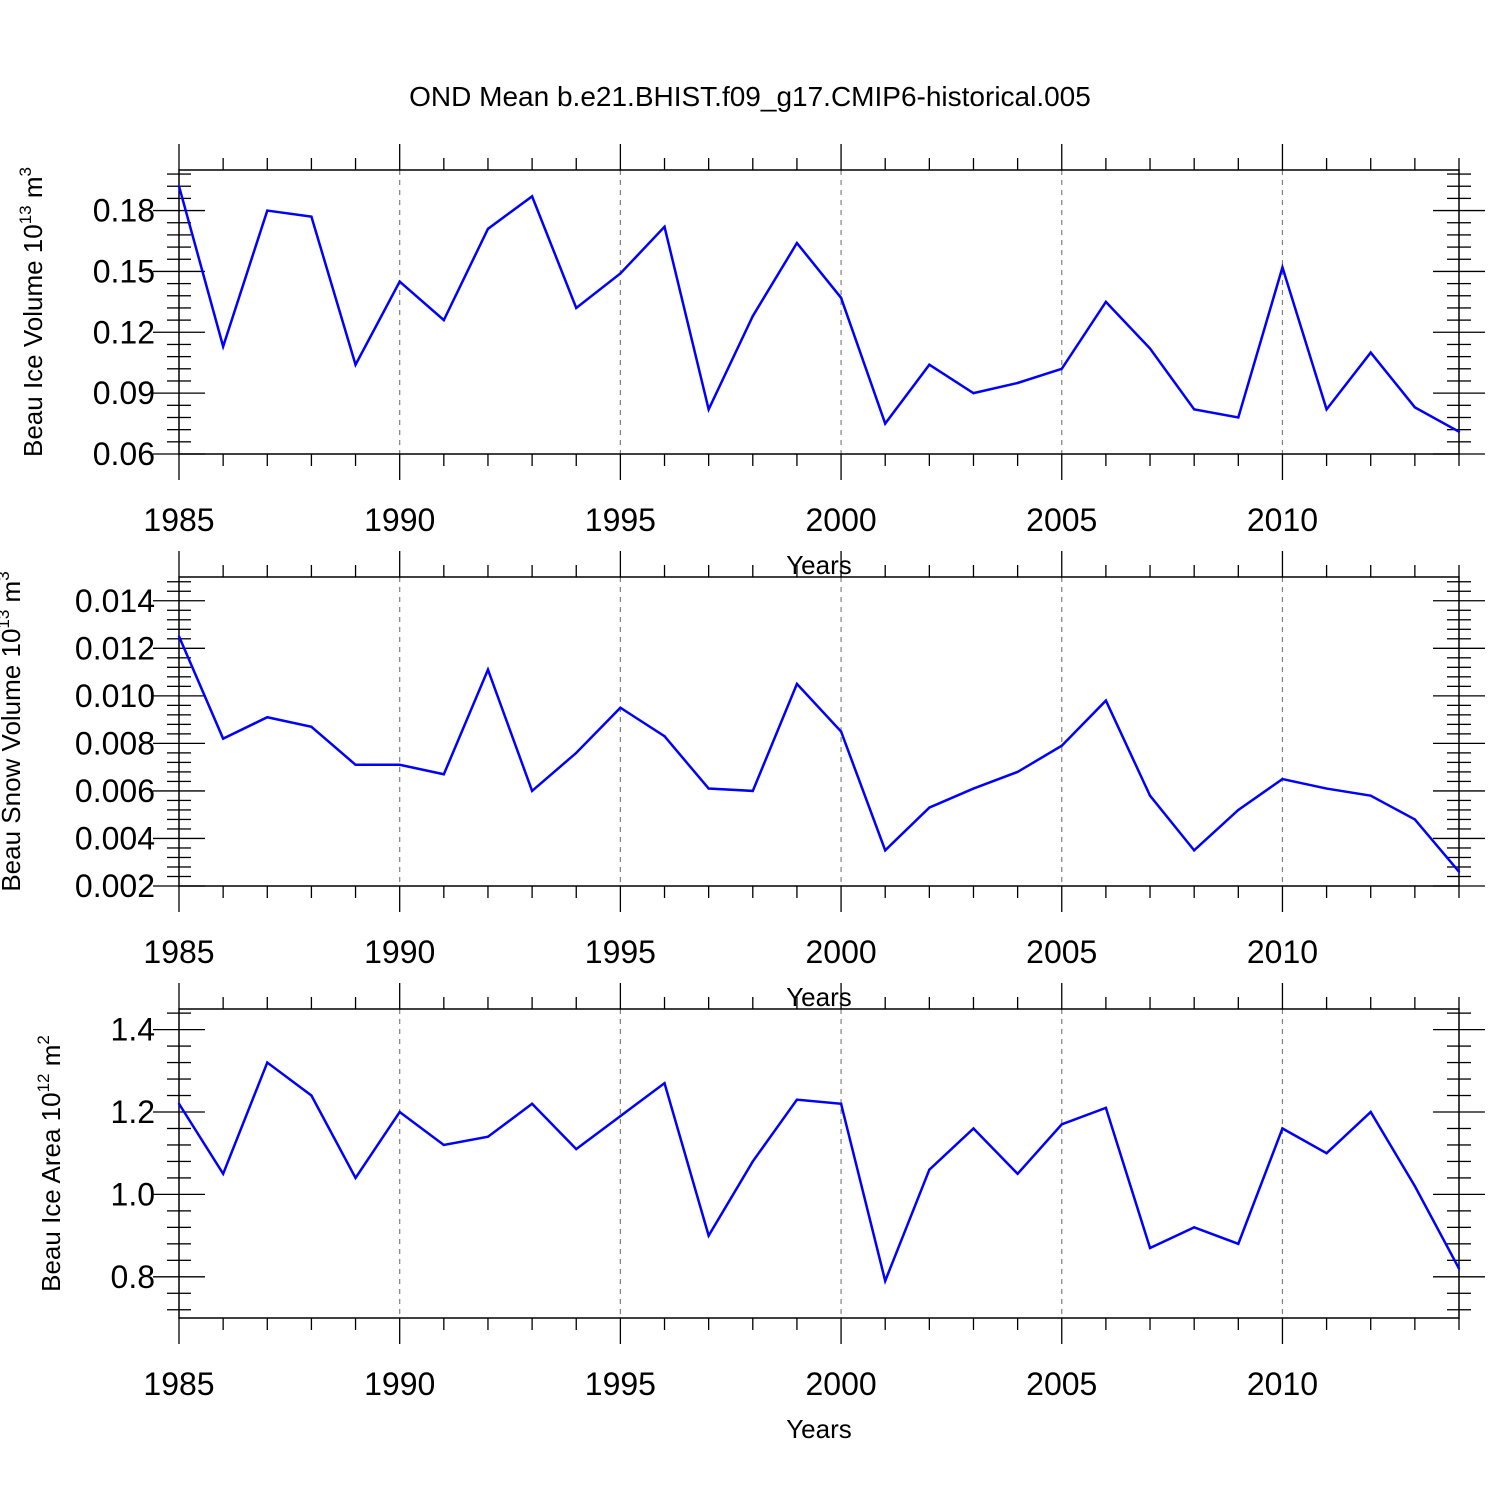  I want to click on y-tick-label: 0.12, so click(124, 332).